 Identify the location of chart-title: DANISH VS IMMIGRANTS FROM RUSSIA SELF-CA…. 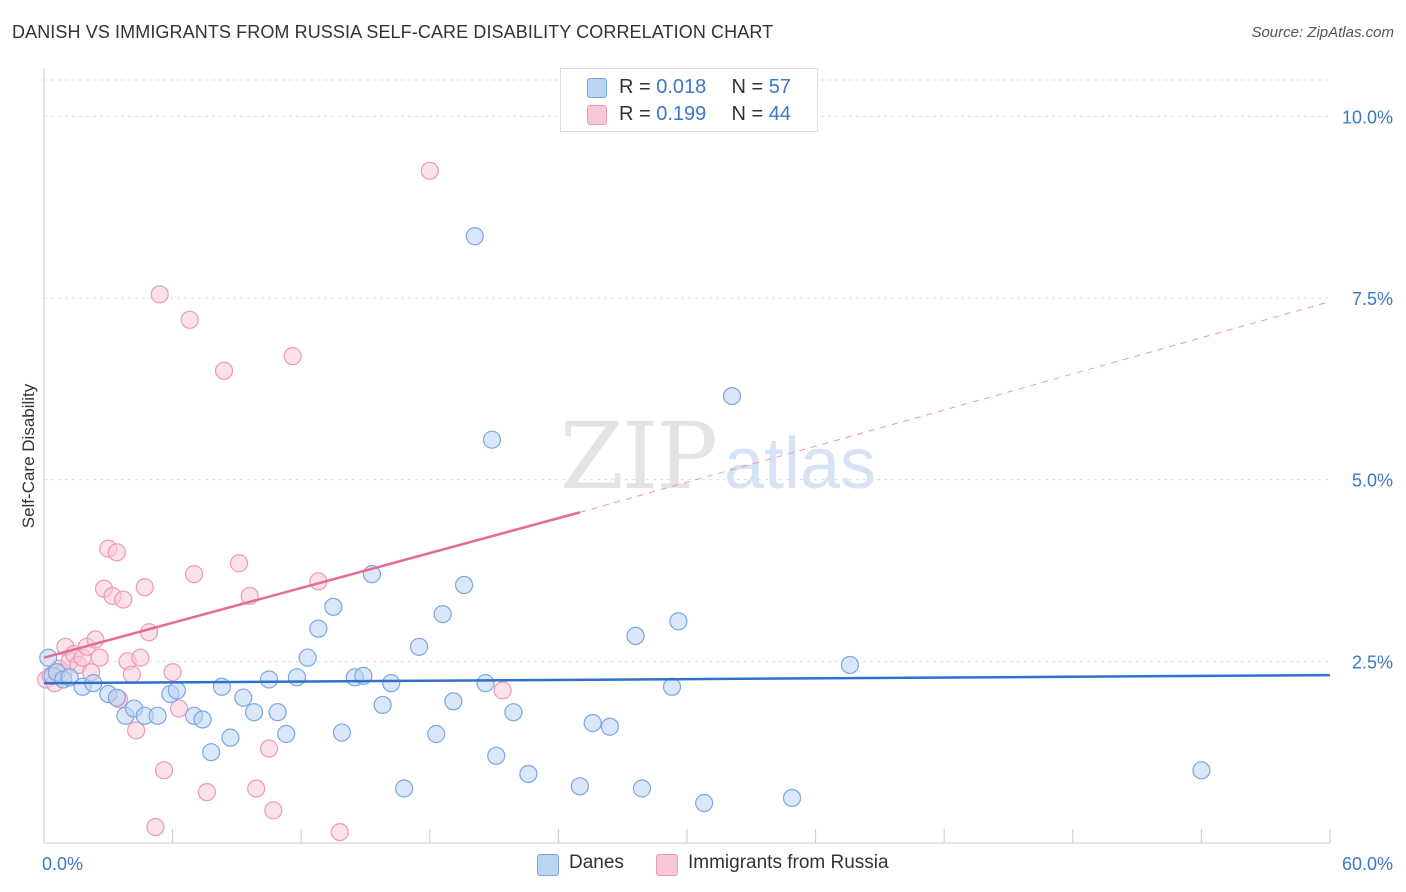
(393, 32).